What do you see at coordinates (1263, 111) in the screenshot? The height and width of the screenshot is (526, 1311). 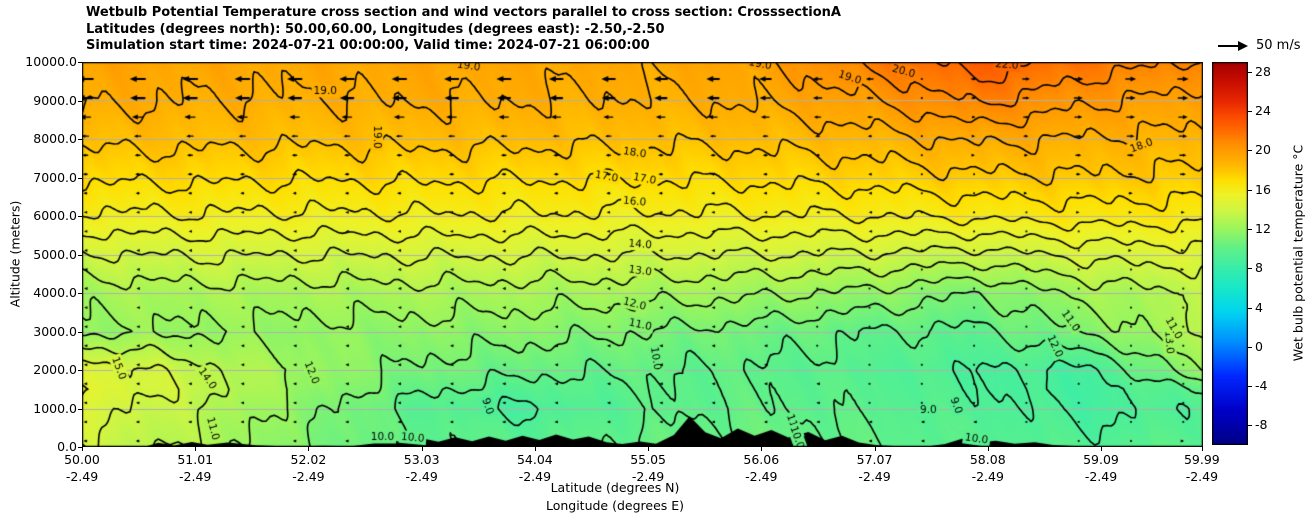 I see `colorbar-tick-label: 24` at bounding box center [1263, 111].